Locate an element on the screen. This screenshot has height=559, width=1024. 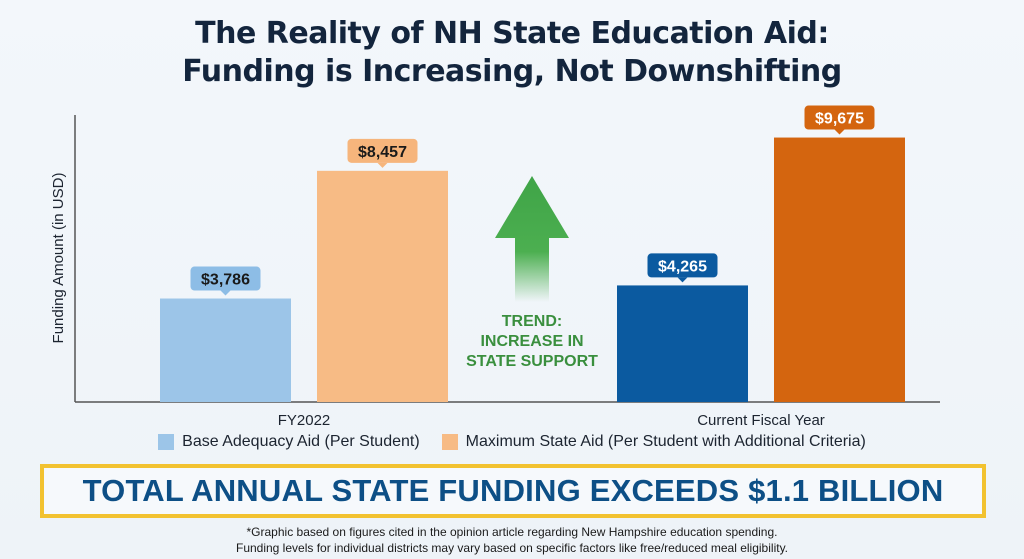
x-tick-label: FY2022 is located at coordinates (304, 420).